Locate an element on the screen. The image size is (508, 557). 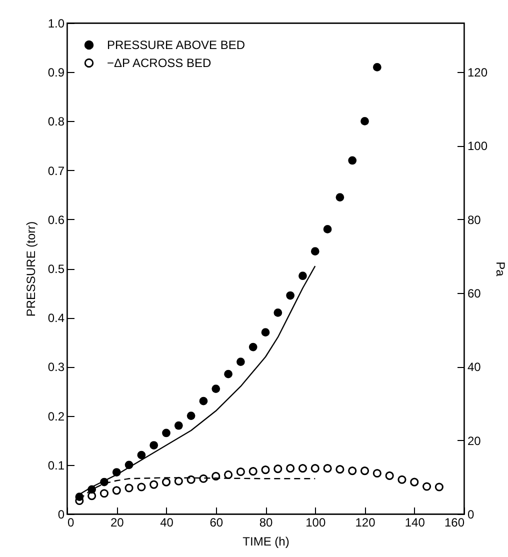
y2-tick-label: 80 is located at coordinates (475, 219).